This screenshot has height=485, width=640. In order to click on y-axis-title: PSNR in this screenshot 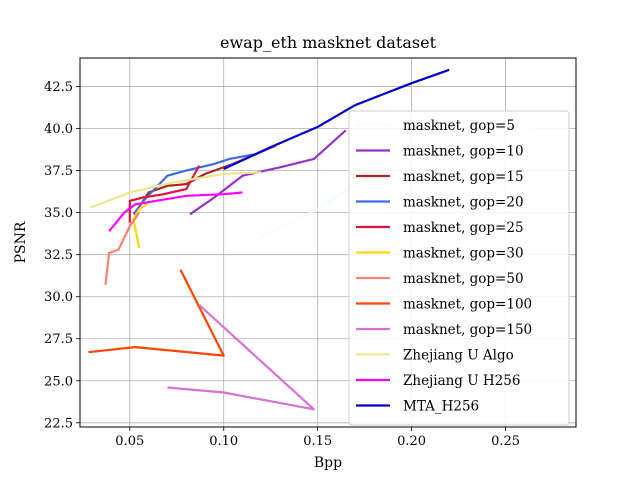, I will do `click(21, 242)`.